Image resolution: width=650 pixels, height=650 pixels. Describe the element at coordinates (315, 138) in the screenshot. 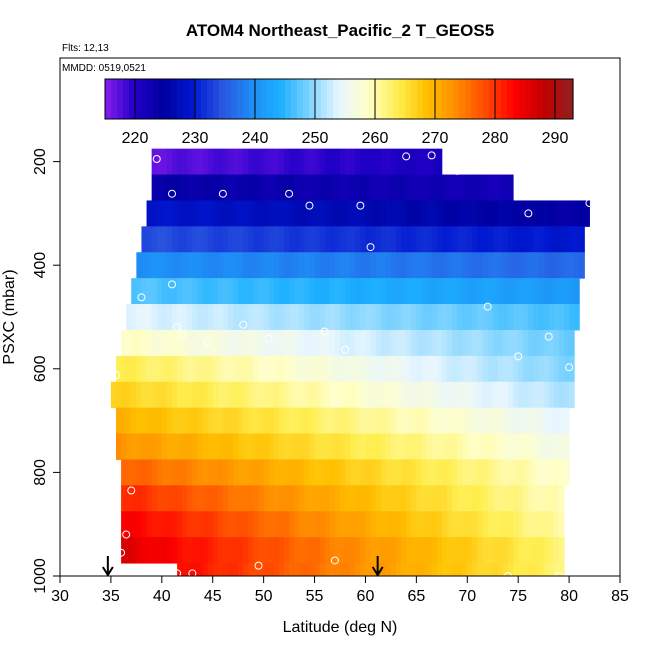

I see `colorbar-tick-label: 250` at that location.